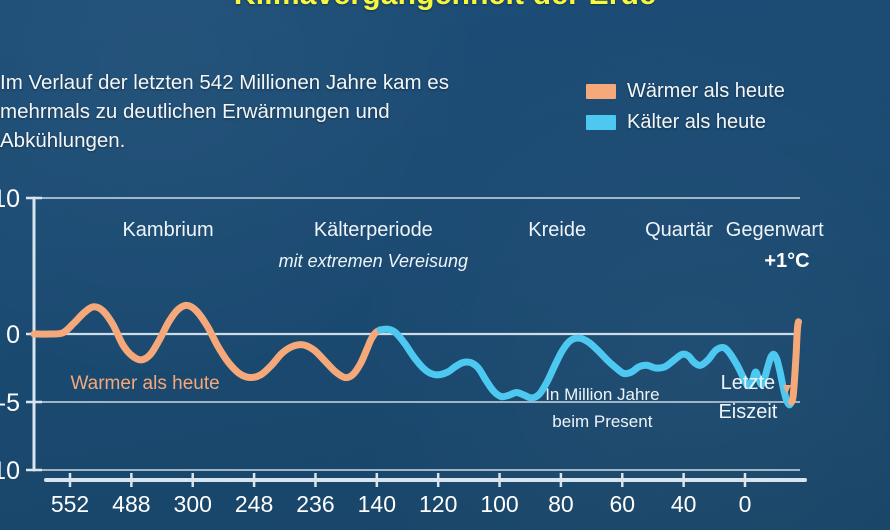  Describe the element at coordinates (775, 230) in the screenshot. I see `era-gegenwart: Gegenwart` at that location.